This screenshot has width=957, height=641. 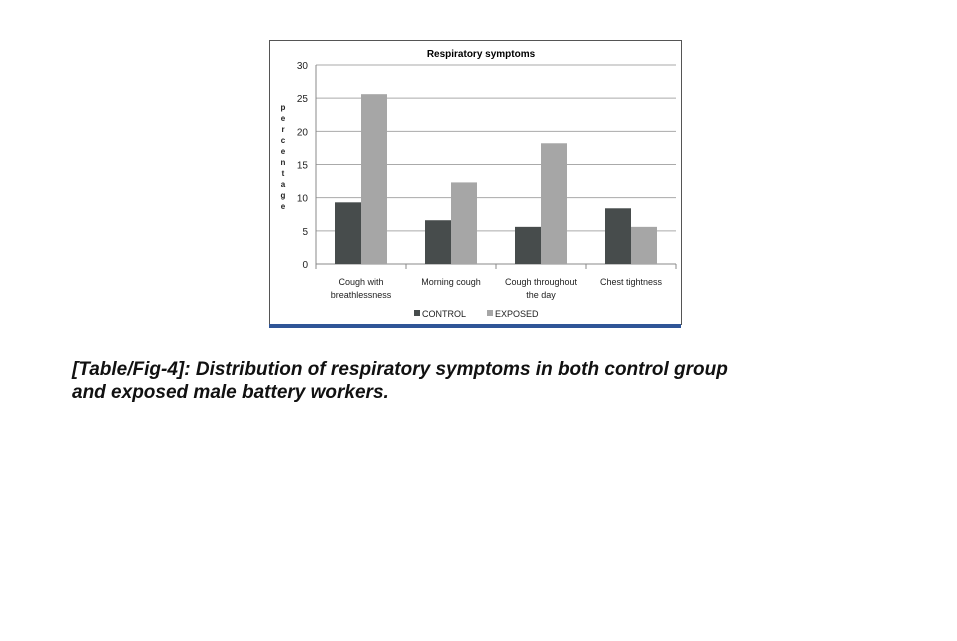 I want to click on y-axis-label-letter: r, so click(x=282, y=129).